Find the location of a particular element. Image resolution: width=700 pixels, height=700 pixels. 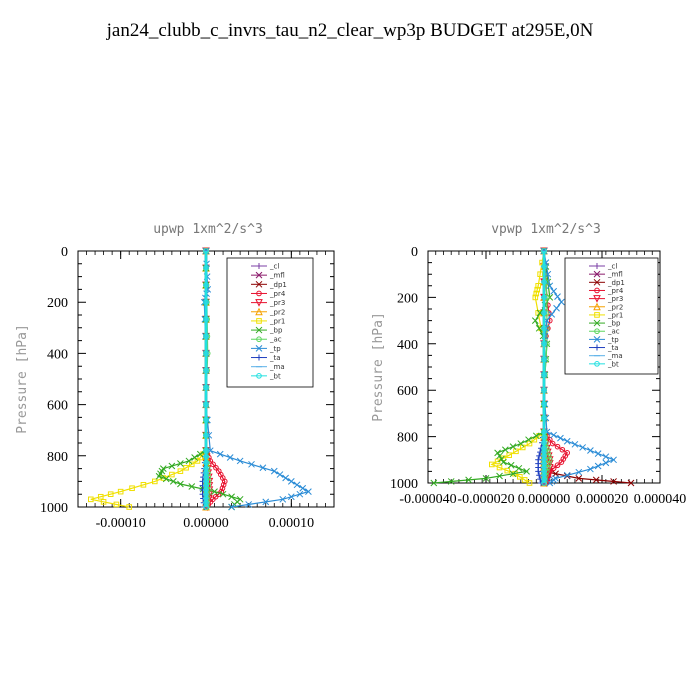

legend-label: _ma is located at coordinates (277, 367).